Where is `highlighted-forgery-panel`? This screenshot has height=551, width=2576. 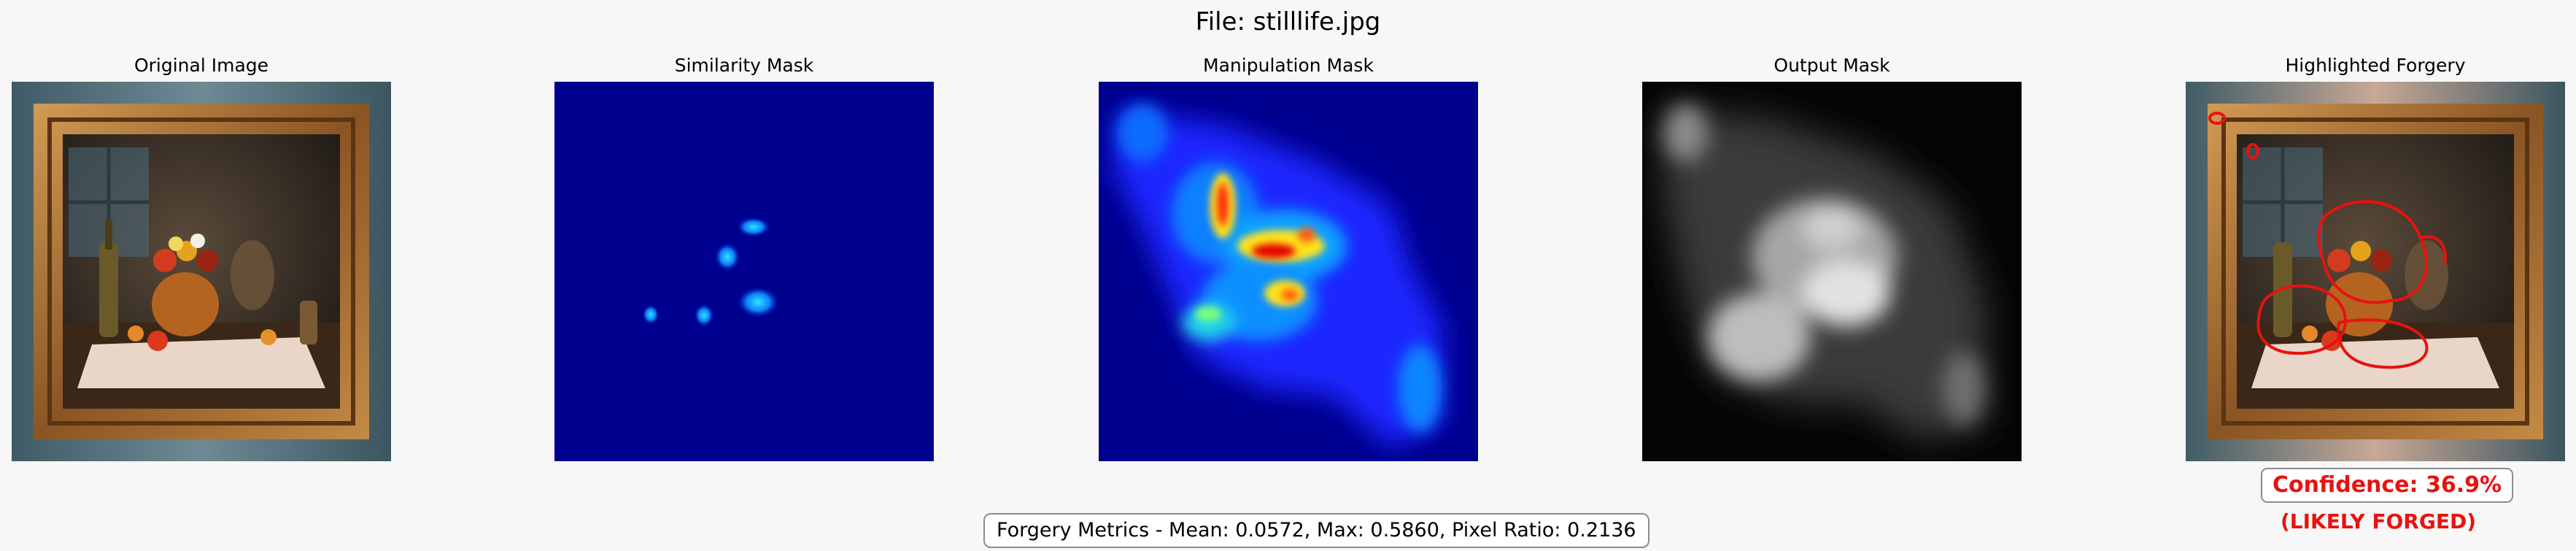
highlighted-forgery-panel is located at coordinates (2375, 271).